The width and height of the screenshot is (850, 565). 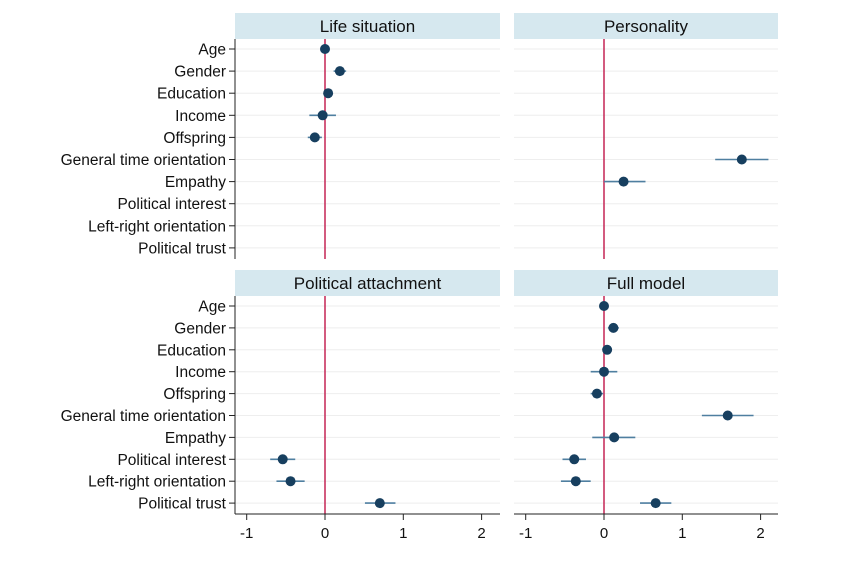 I want to click on panel-title: Life situation, so click(x=367, y=26).